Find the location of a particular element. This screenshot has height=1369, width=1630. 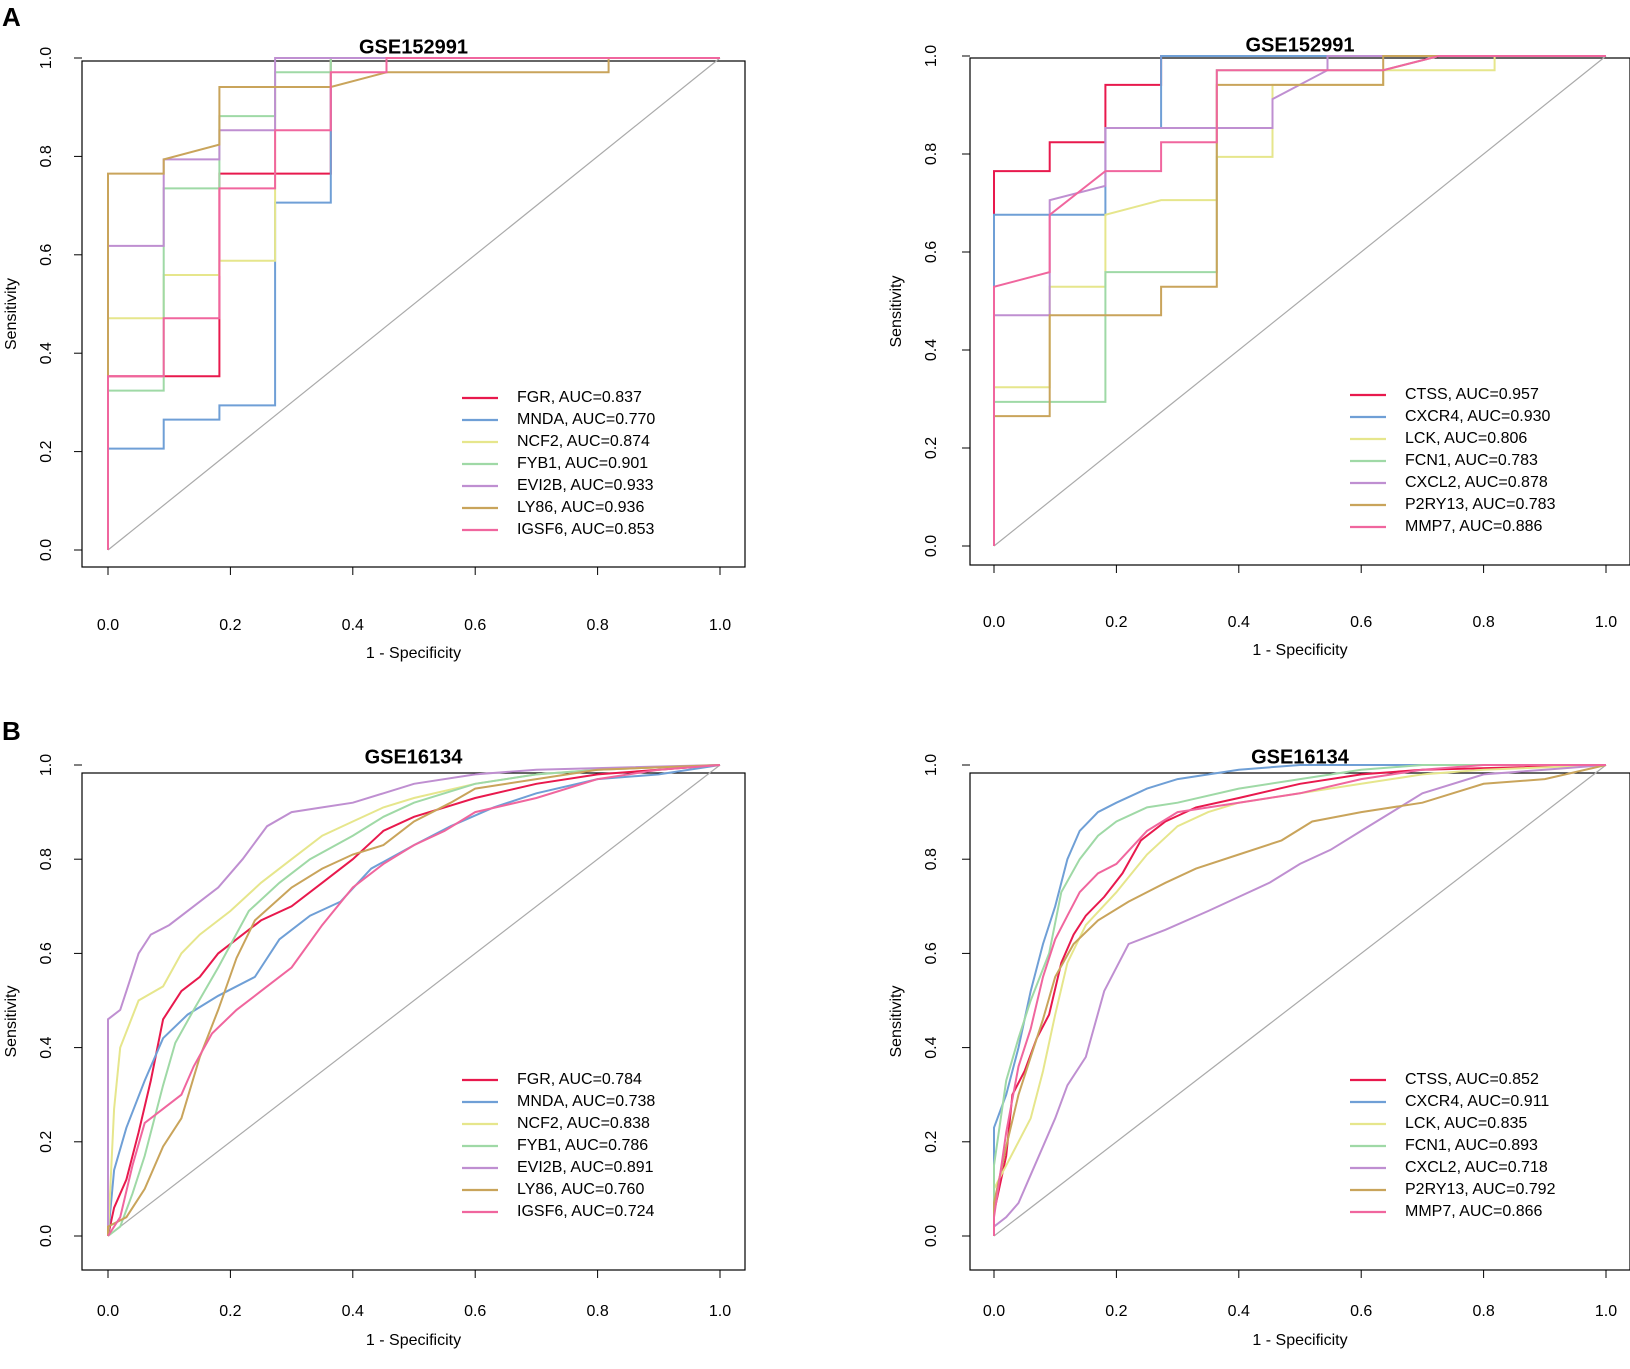

legend-label: IGSF6, AUC=0.724 is located at coordinates (586, 1211).